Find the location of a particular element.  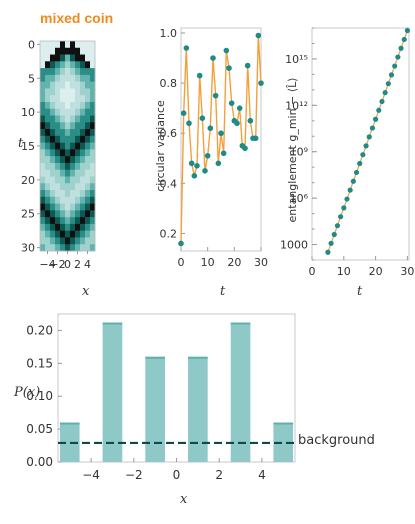

heatmap-xtick-label: −4 is located at coordinates (47, 264).